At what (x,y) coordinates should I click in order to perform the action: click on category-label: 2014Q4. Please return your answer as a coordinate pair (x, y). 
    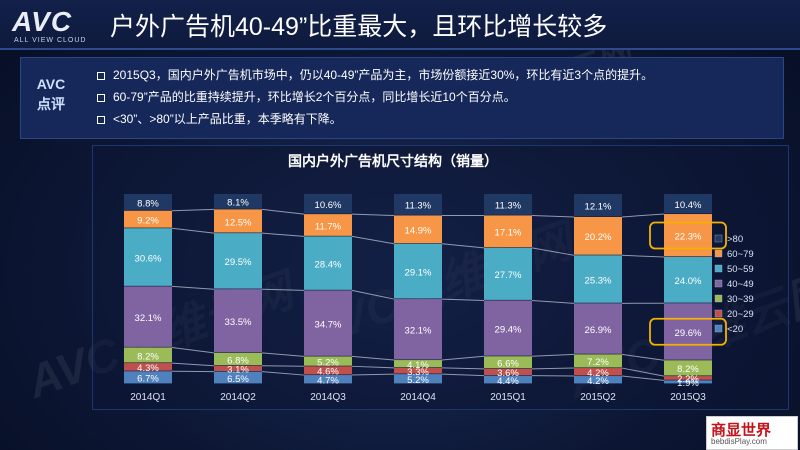
    Looking at the image, I should click on (418, 397).